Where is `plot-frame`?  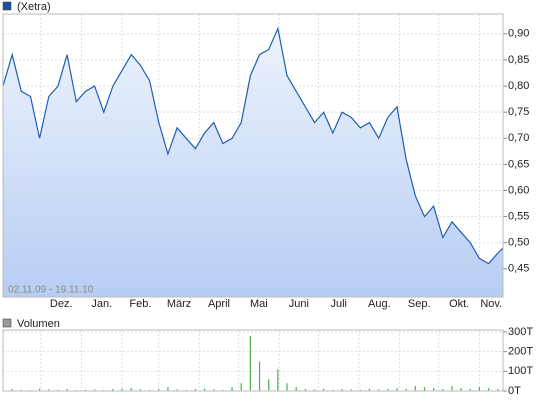
plot-frame is located at coordinates (253, 360).